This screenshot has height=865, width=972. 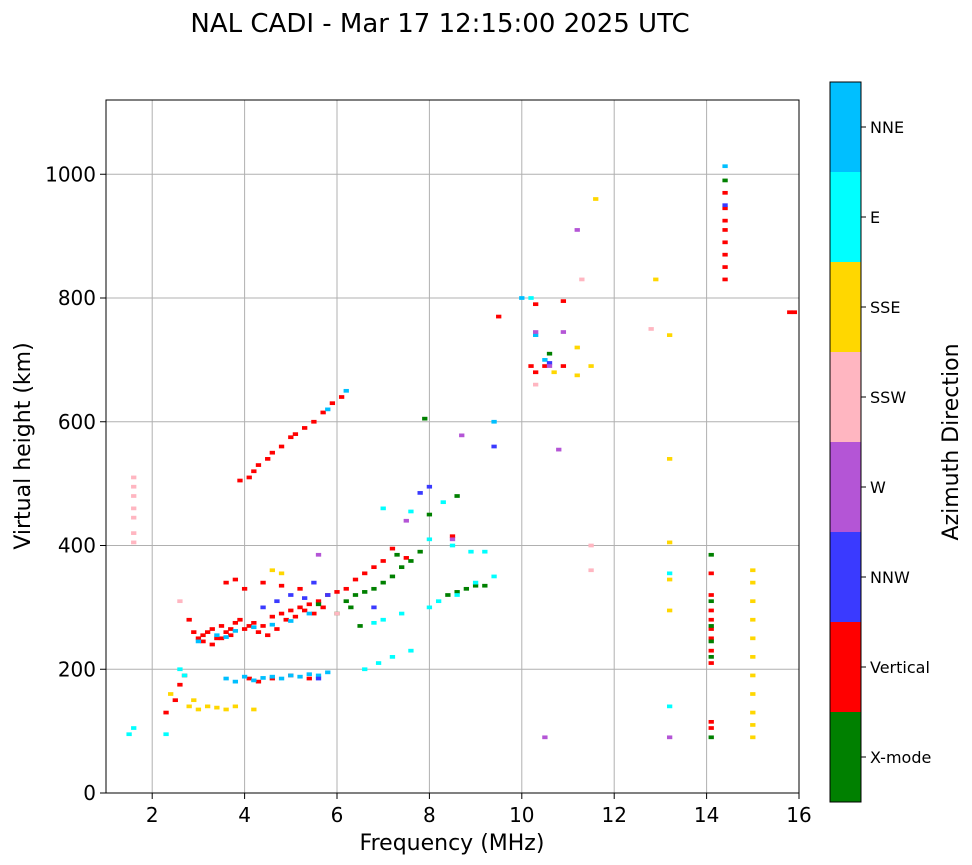 What do you see at coordinates (521, 815) in the screenshot?
I see `x-tick-label: 10` at bounding box center [521, 815].